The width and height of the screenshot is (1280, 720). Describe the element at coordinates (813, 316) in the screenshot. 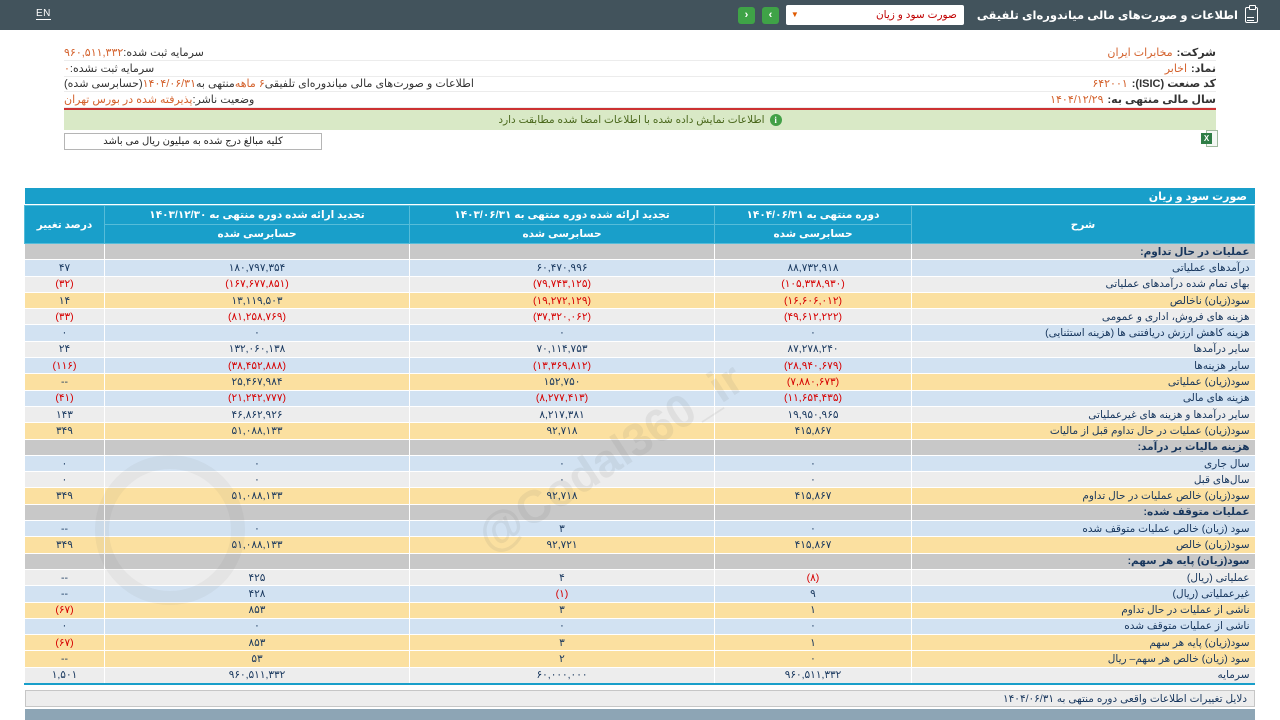

I see `value-cell: (۴۹,۶۱۲,۲۲۲)` at that location.